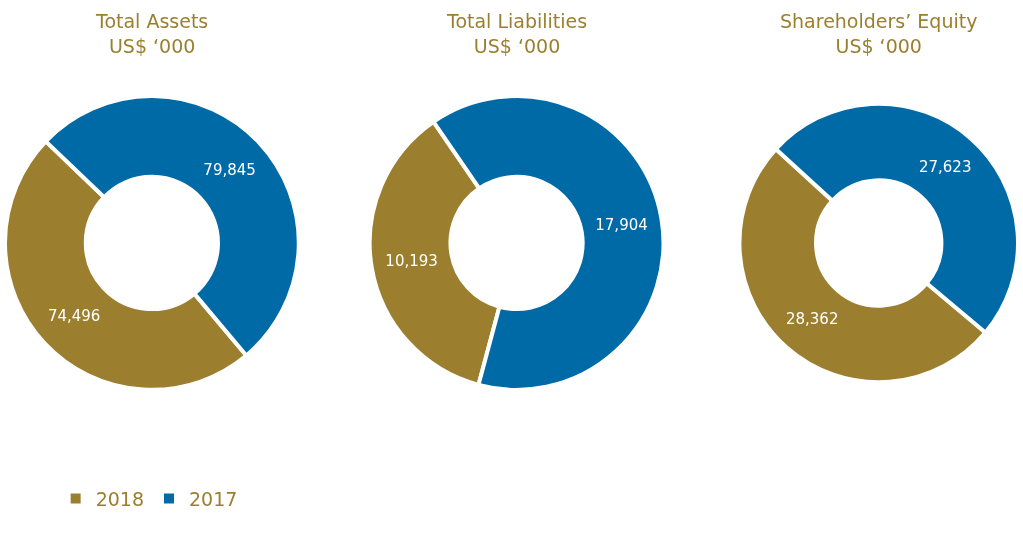 This screenshot has height=533, width=1023. I want to click on data-label: 10,193, so click(411, 260).